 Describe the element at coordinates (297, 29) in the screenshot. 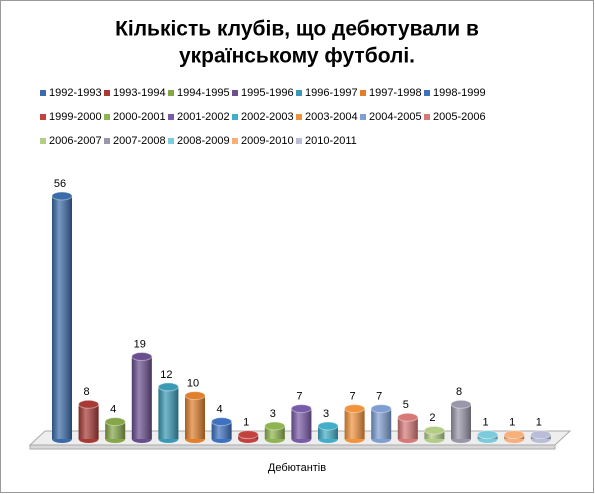

I see `chart-title: Кількість клубів, що дебютували в` at that location.